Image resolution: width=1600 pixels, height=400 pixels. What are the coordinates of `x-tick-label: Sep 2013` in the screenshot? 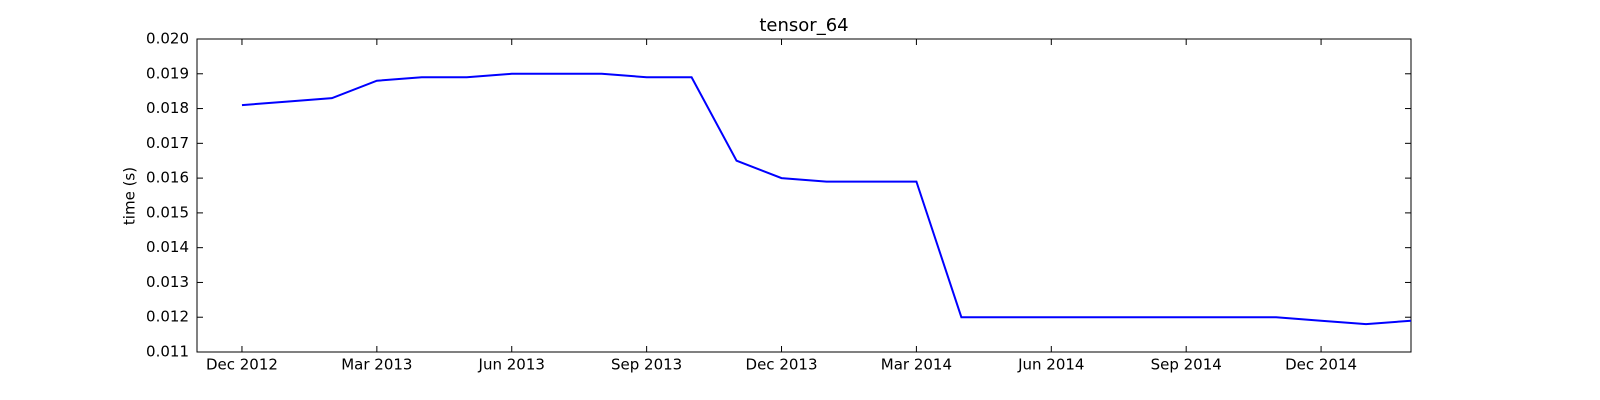 It's located at (646, 365).